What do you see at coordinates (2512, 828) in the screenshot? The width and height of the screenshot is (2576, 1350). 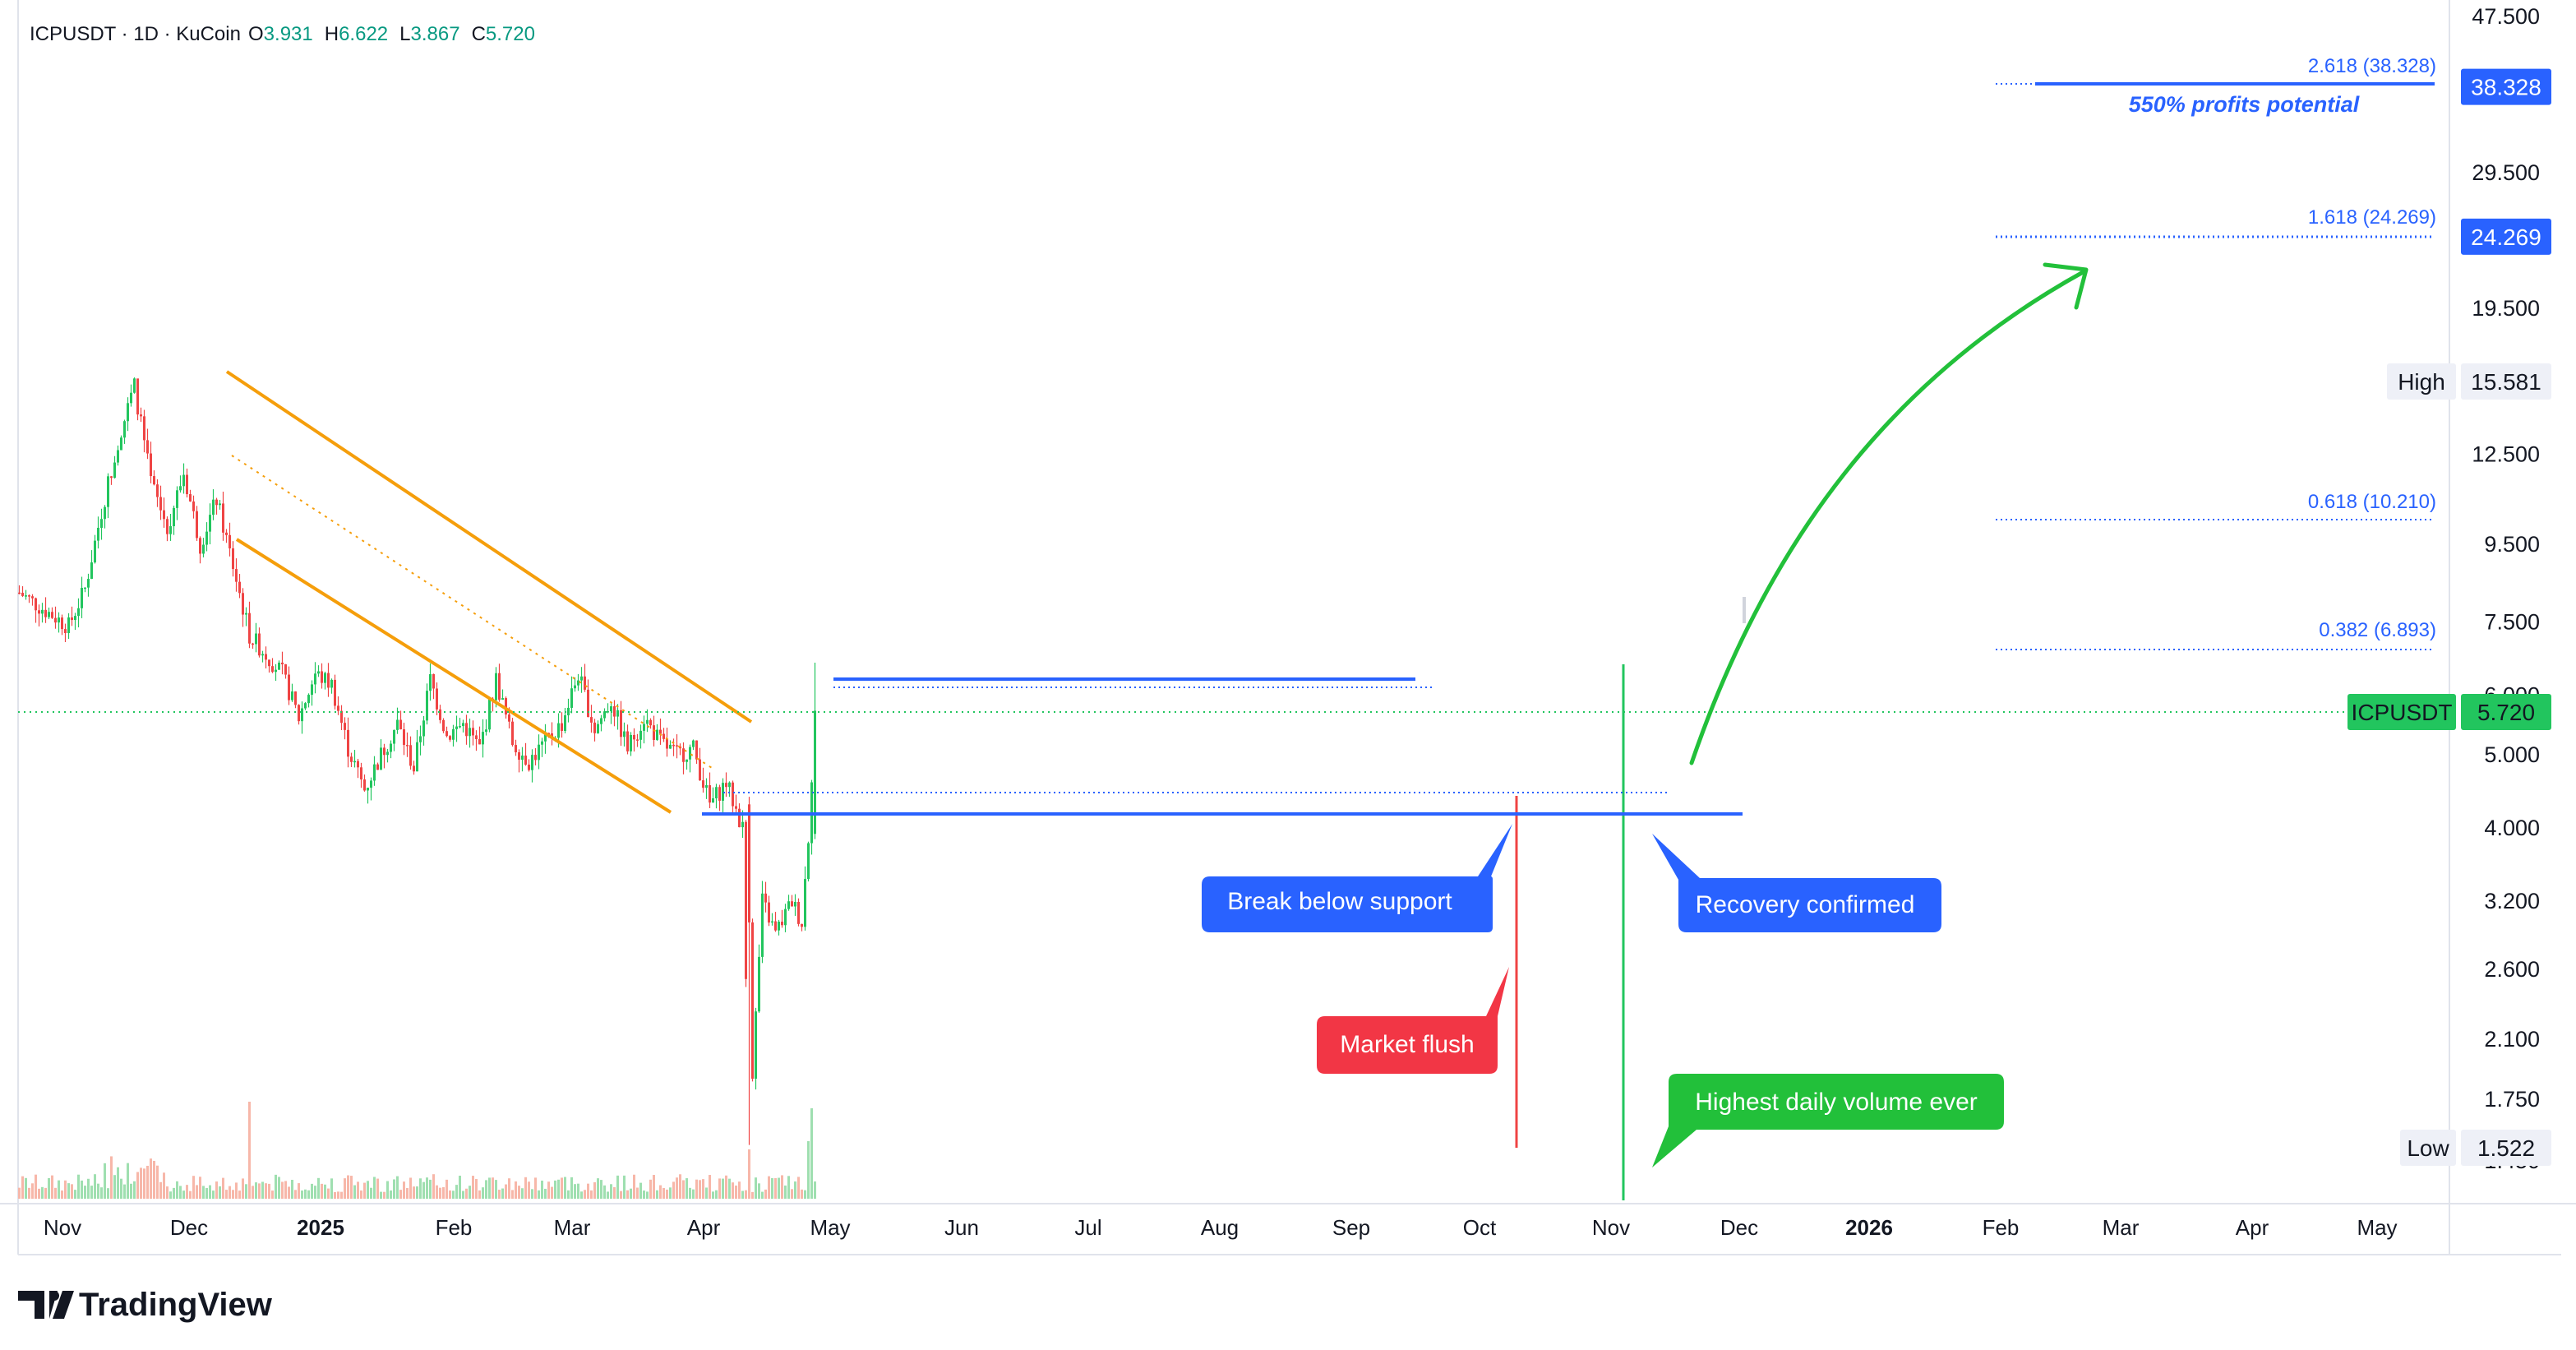 I see `y-tick-label: 4.000` at bounding box center [2512, 828].